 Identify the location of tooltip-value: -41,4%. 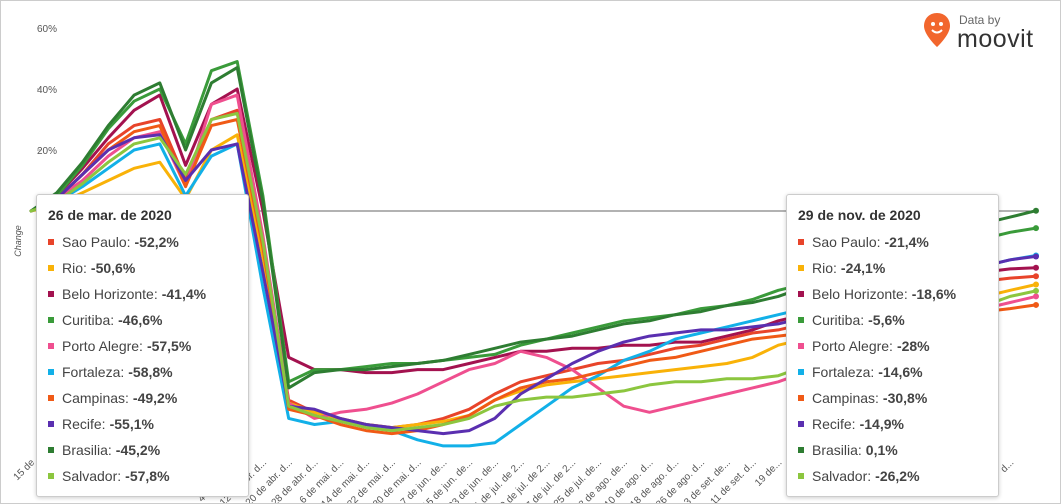
(184, 294).